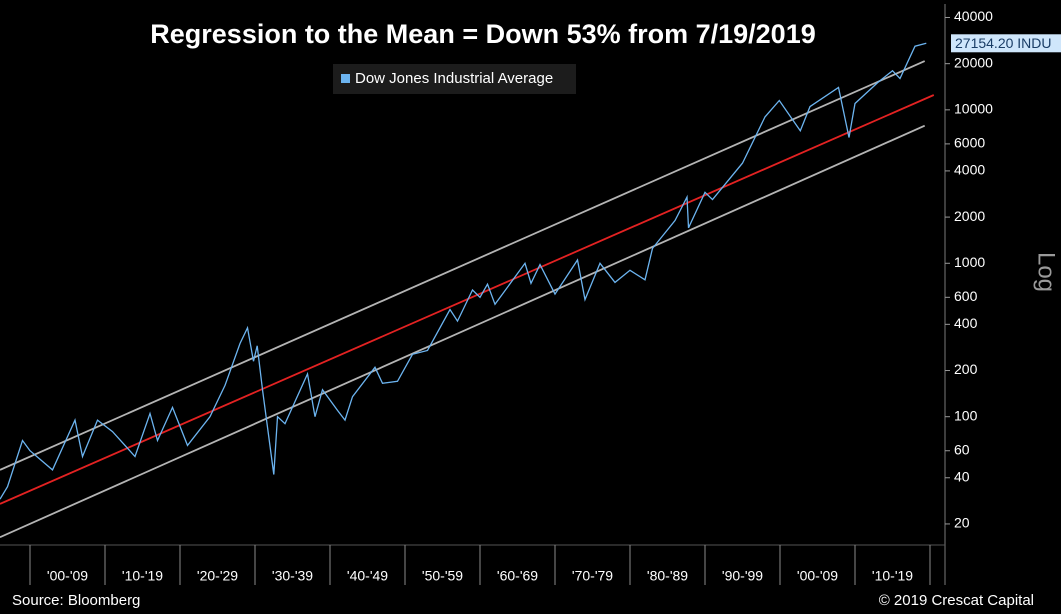  What do you see at coordinates (973, 109) in the screenshot?
I see `y-tick-label: 10000` at bounding box center [973, 109].